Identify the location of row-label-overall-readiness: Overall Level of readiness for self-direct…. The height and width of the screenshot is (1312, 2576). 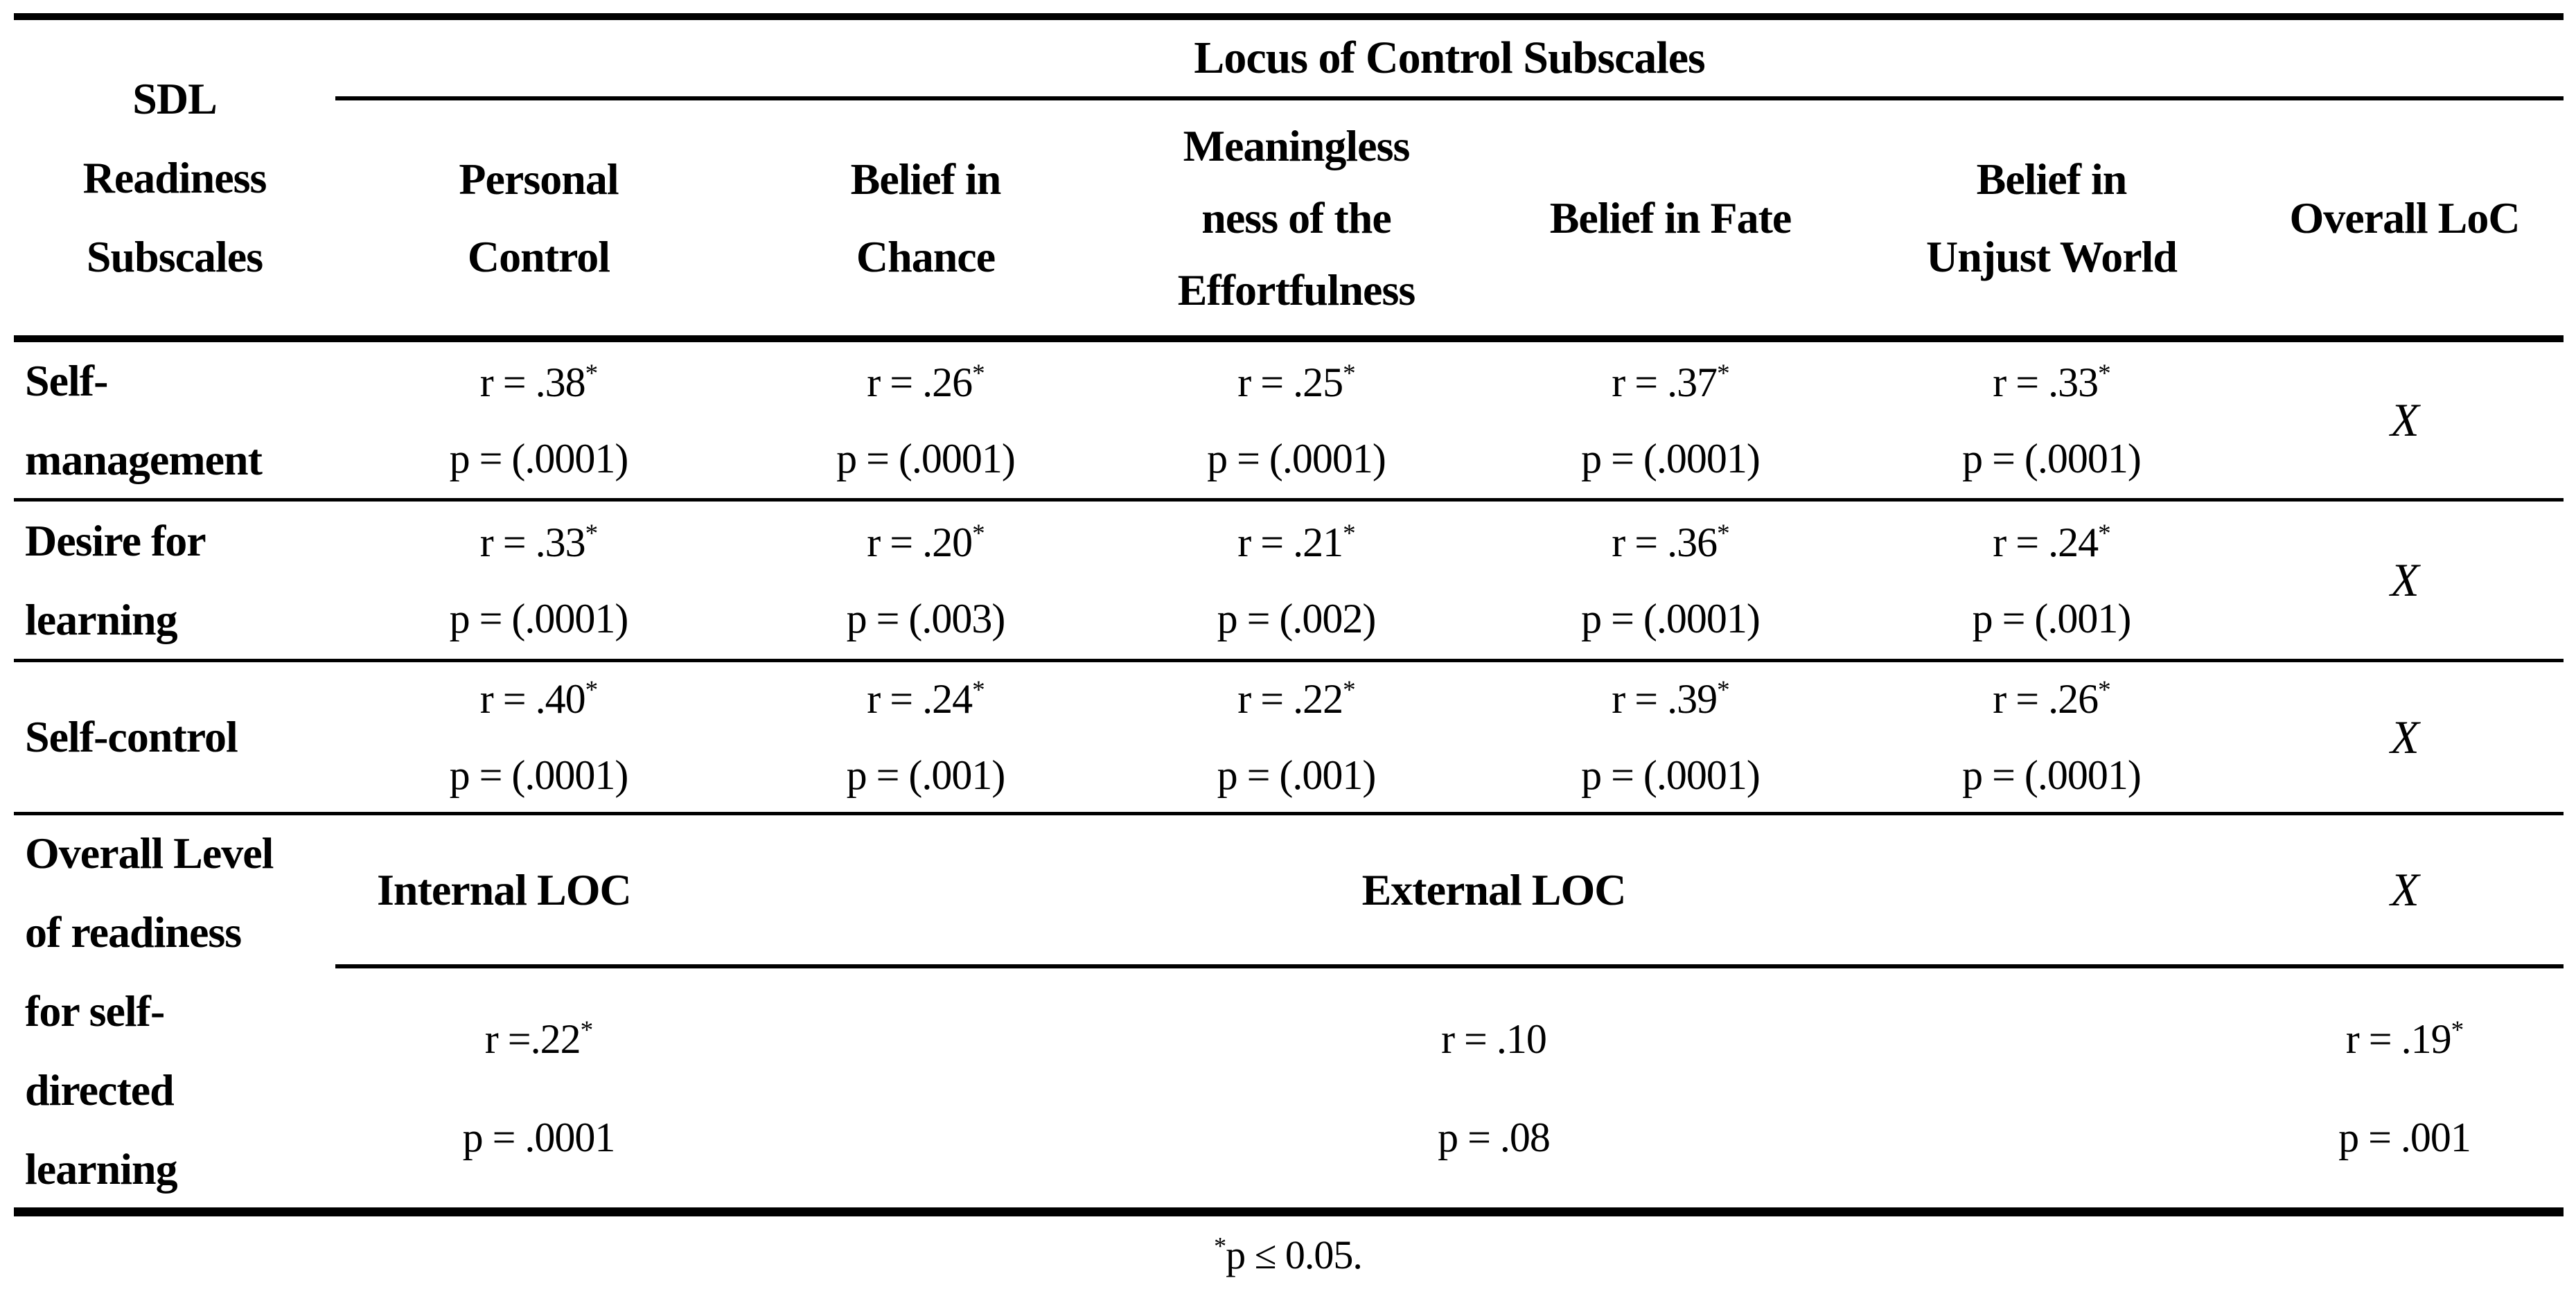
(174, 1011).